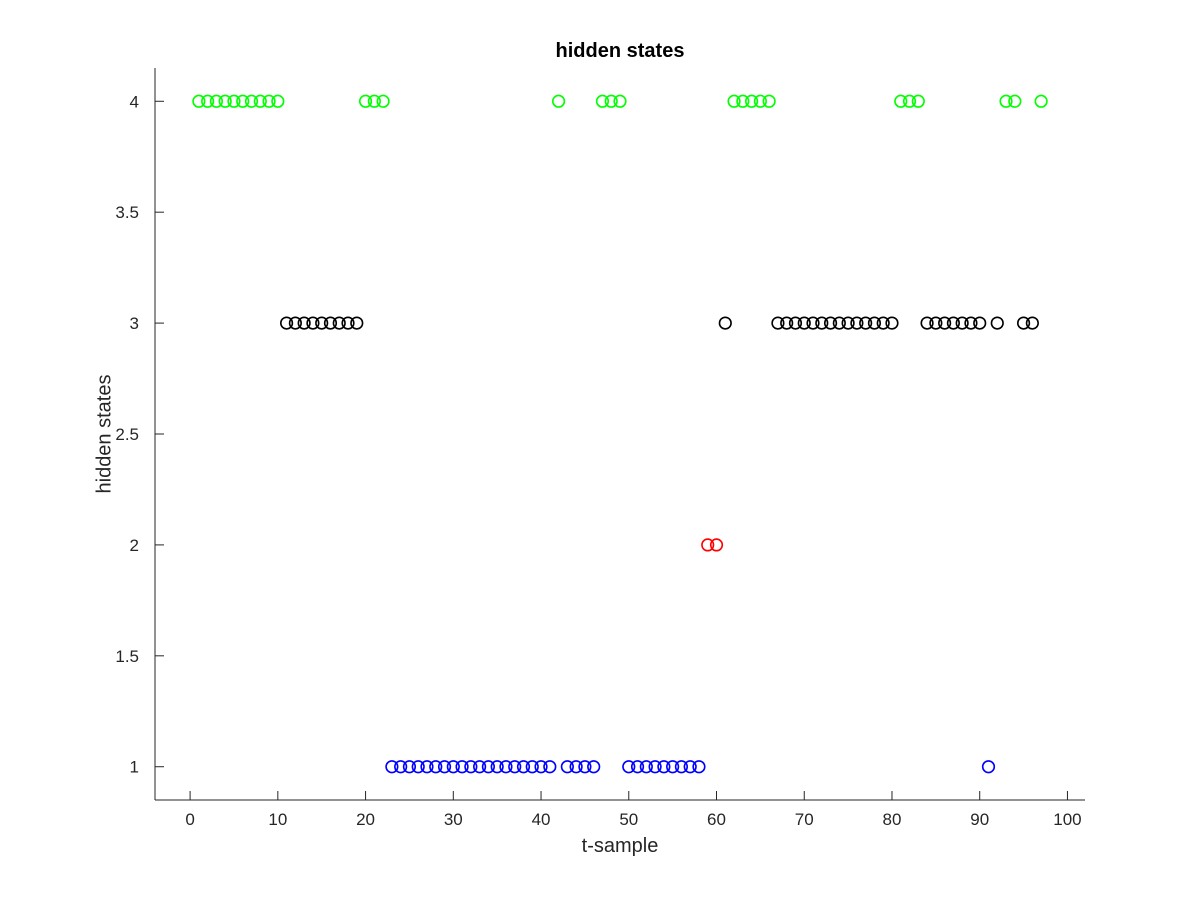 The height and width of the screenshot is (900, 1200). I want to click on x-tick-label: 20, so click(365, 819).